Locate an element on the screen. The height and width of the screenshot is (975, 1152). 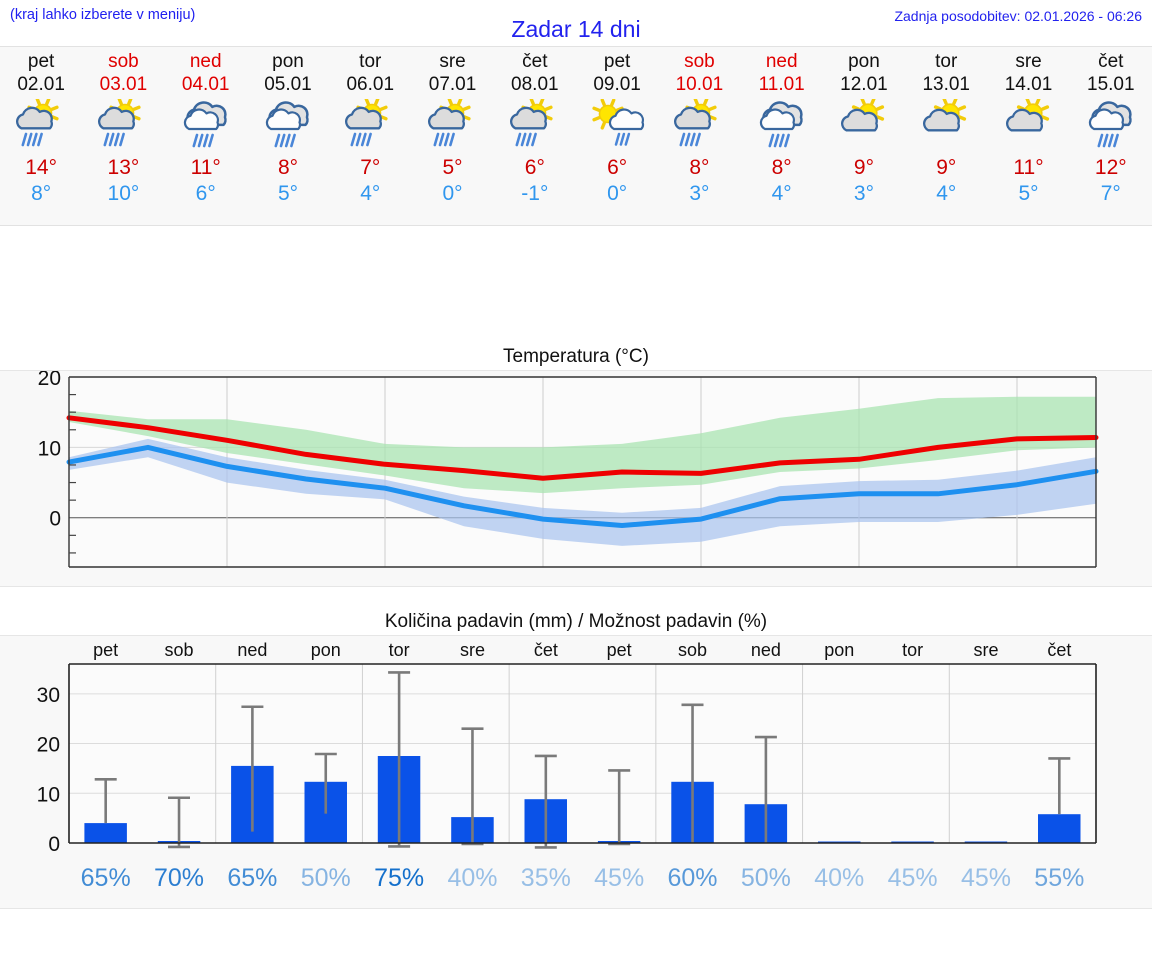
precipitation-category-label: pon is located at coordinates (326, 650).